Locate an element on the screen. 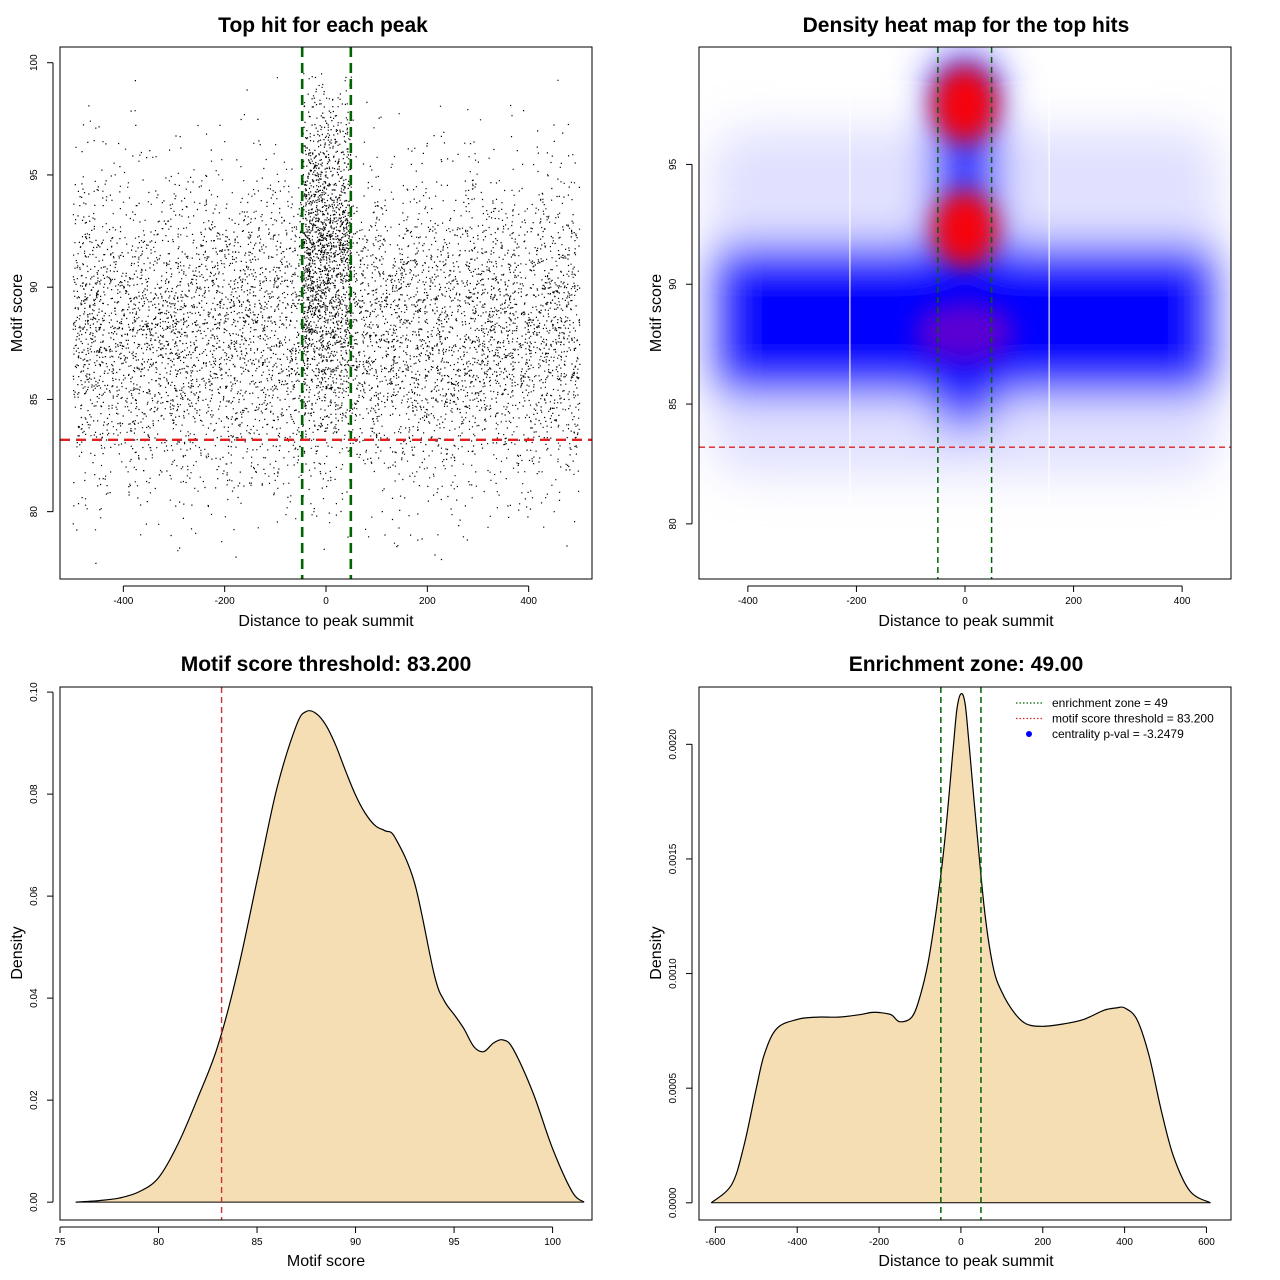 This screenshot has height=1280, width=1280. panel1-x-axis: -400 -200 0 200 400 is located at coordinates (325, 596).